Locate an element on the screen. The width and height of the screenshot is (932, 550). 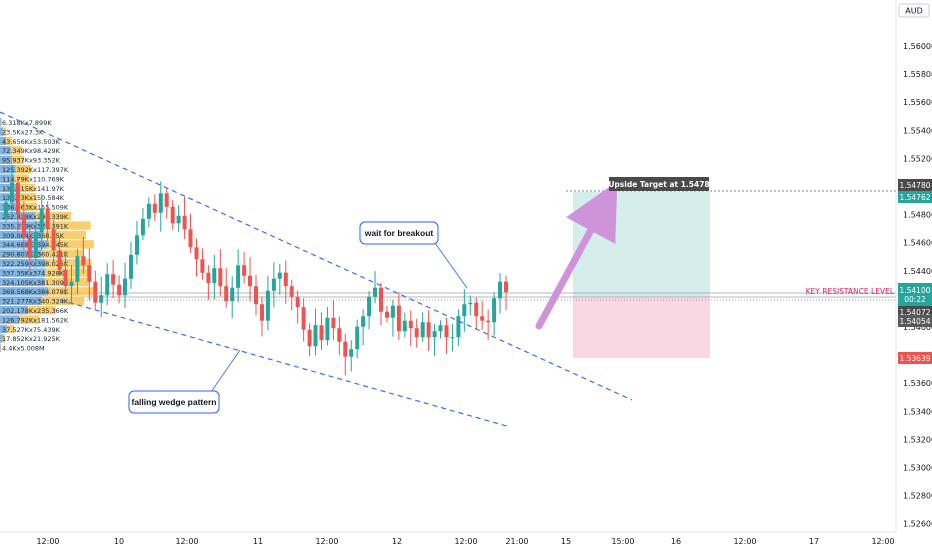
profile-label: 4.4Kx5.008M is located at coordinates (23, 349).